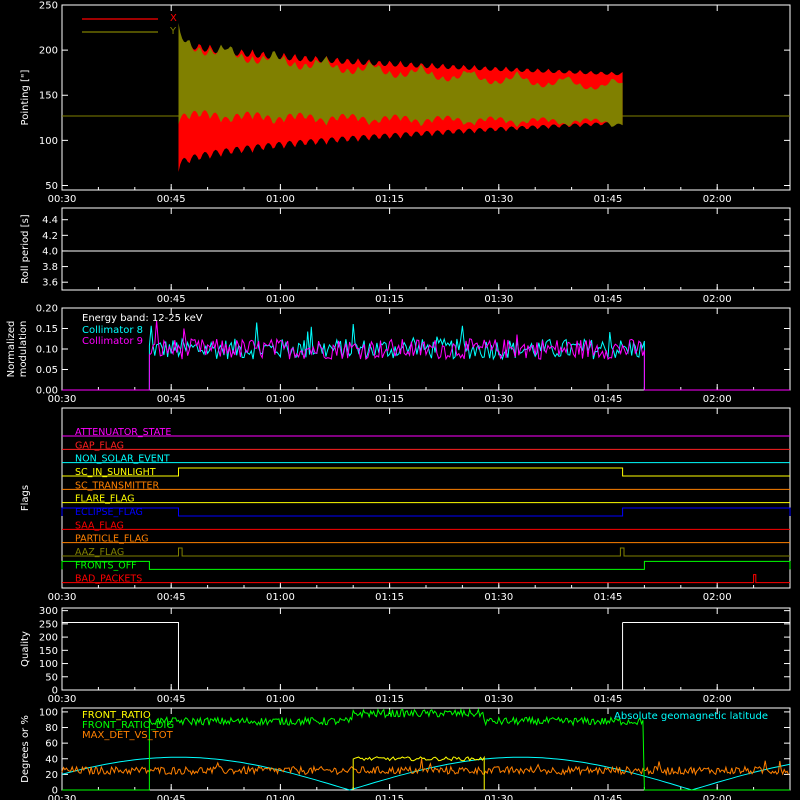 The width and height of the screenshot is (800, 800). Describe the element at coordinates (25, 498) in the screenshot. I see `y-axis-label: Flags` at that location.